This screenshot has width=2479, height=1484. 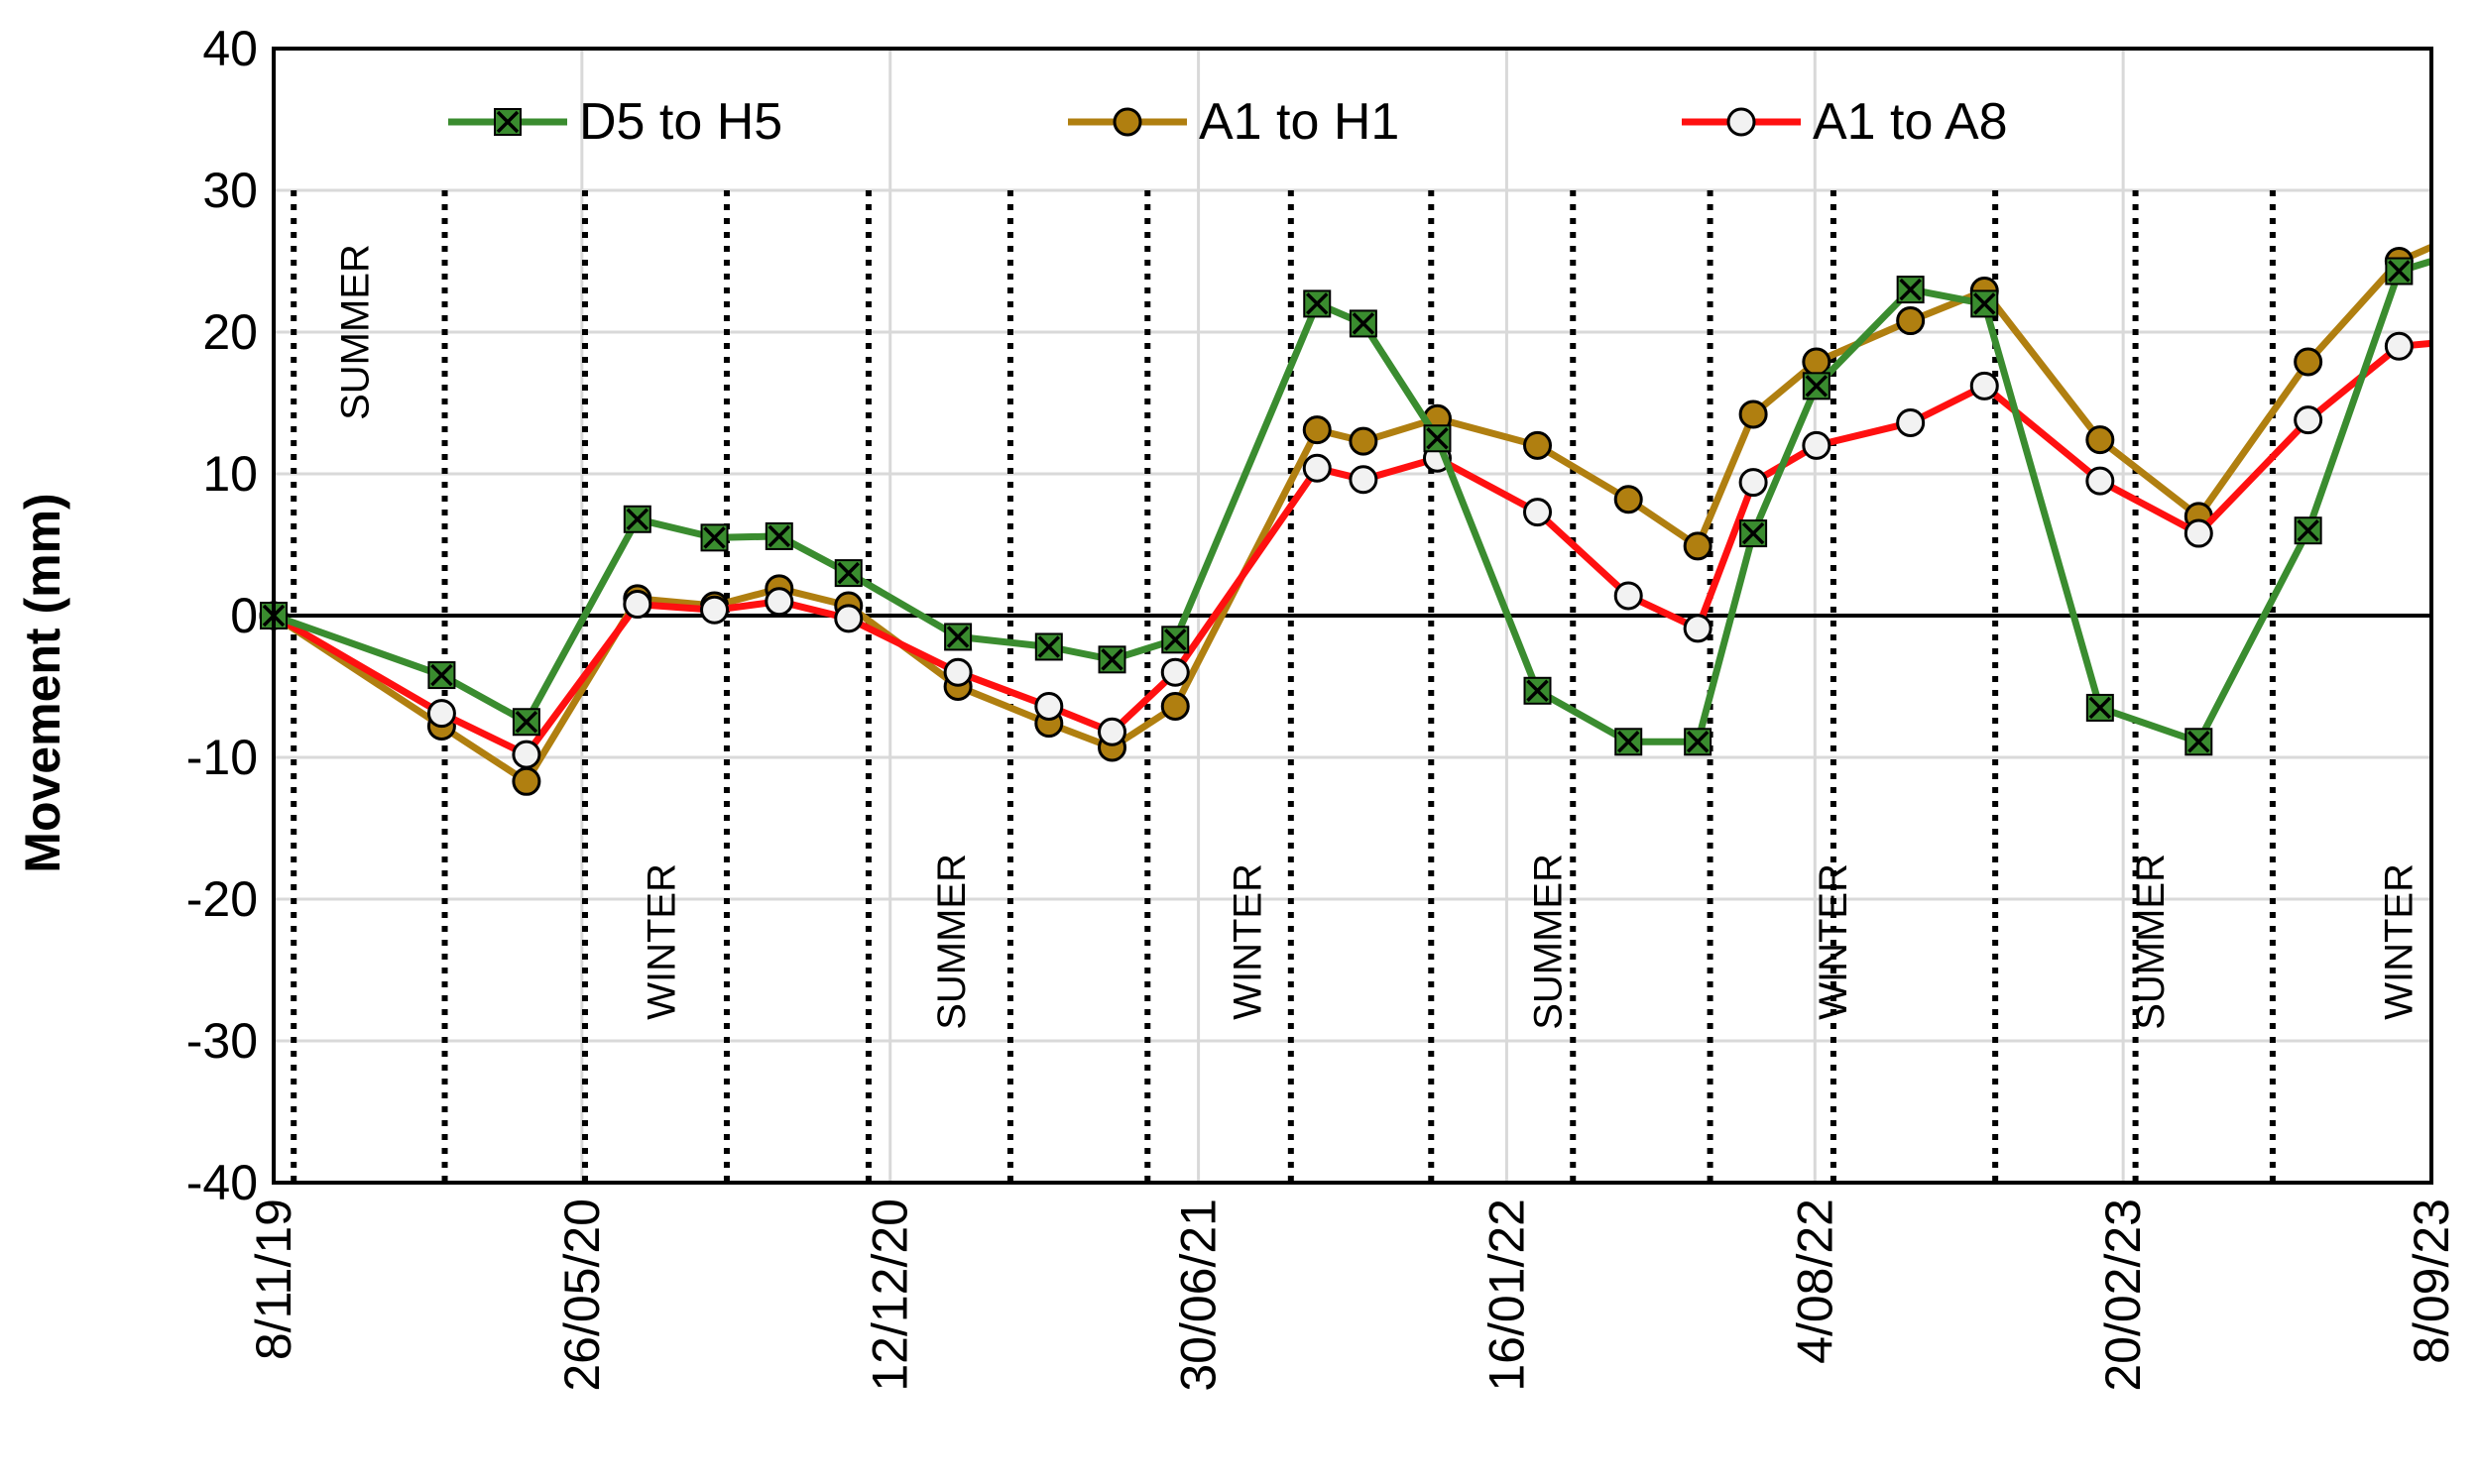 What do you see at coordinates (582, 1295) in the screenshot?
I see `x-tick-label: 26/05/20` at bounding box center [582, 1295].